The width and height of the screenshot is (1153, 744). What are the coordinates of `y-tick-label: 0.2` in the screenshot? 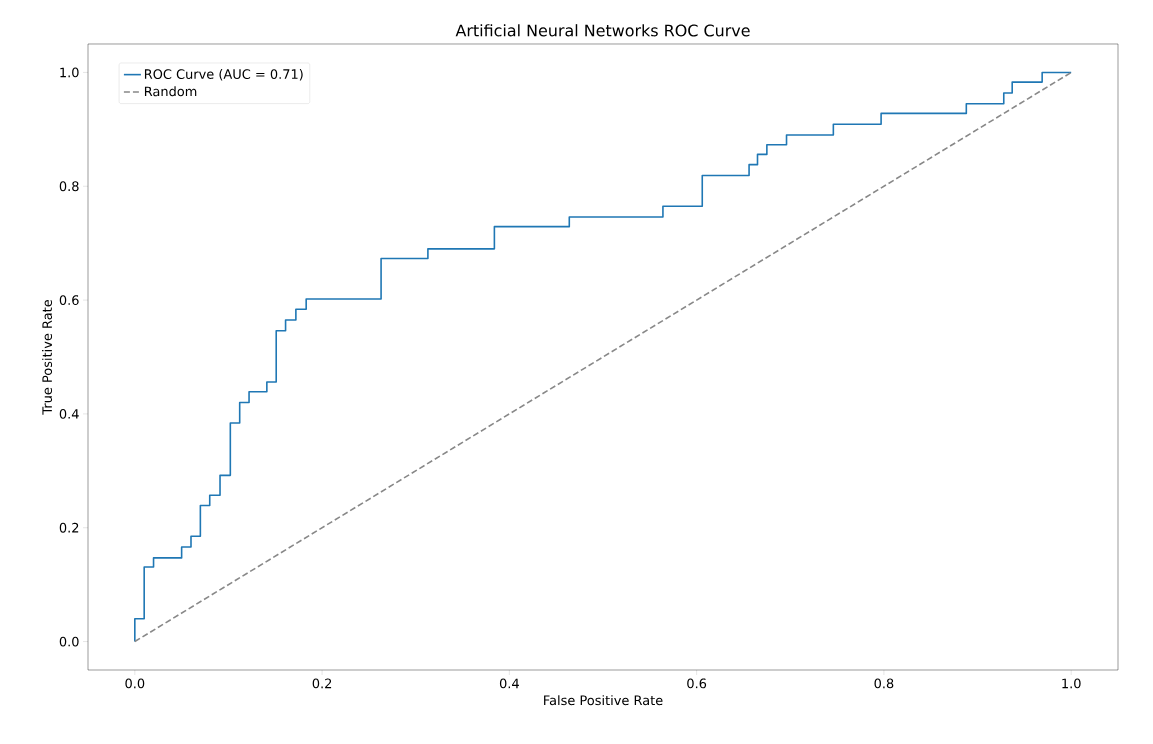 It's located at (69, 527).